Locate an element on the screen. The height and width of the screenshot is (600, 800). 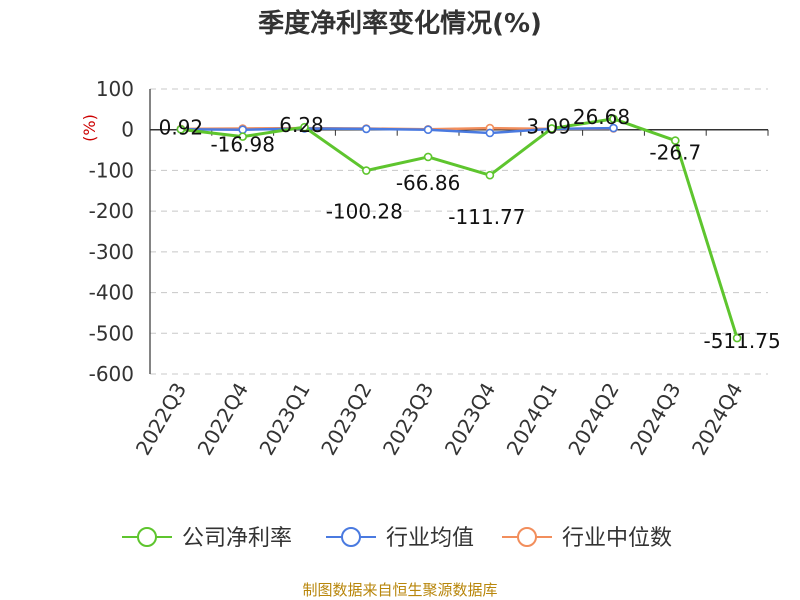
y-tick-label: -300 is located at coordinates (111, 252).